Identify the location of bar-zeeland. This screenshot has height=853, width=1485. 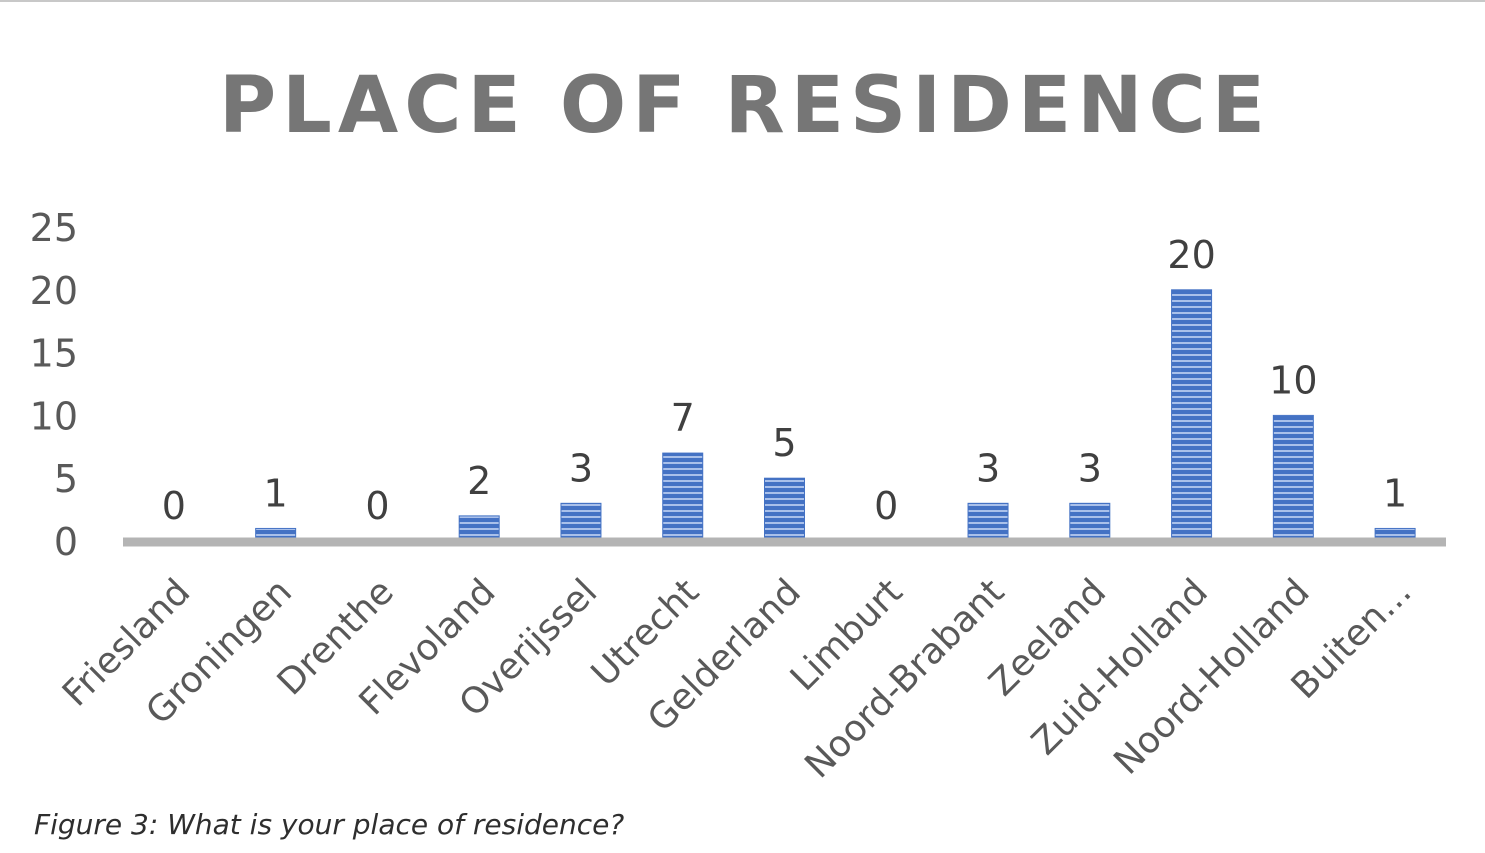
(1090, 522).